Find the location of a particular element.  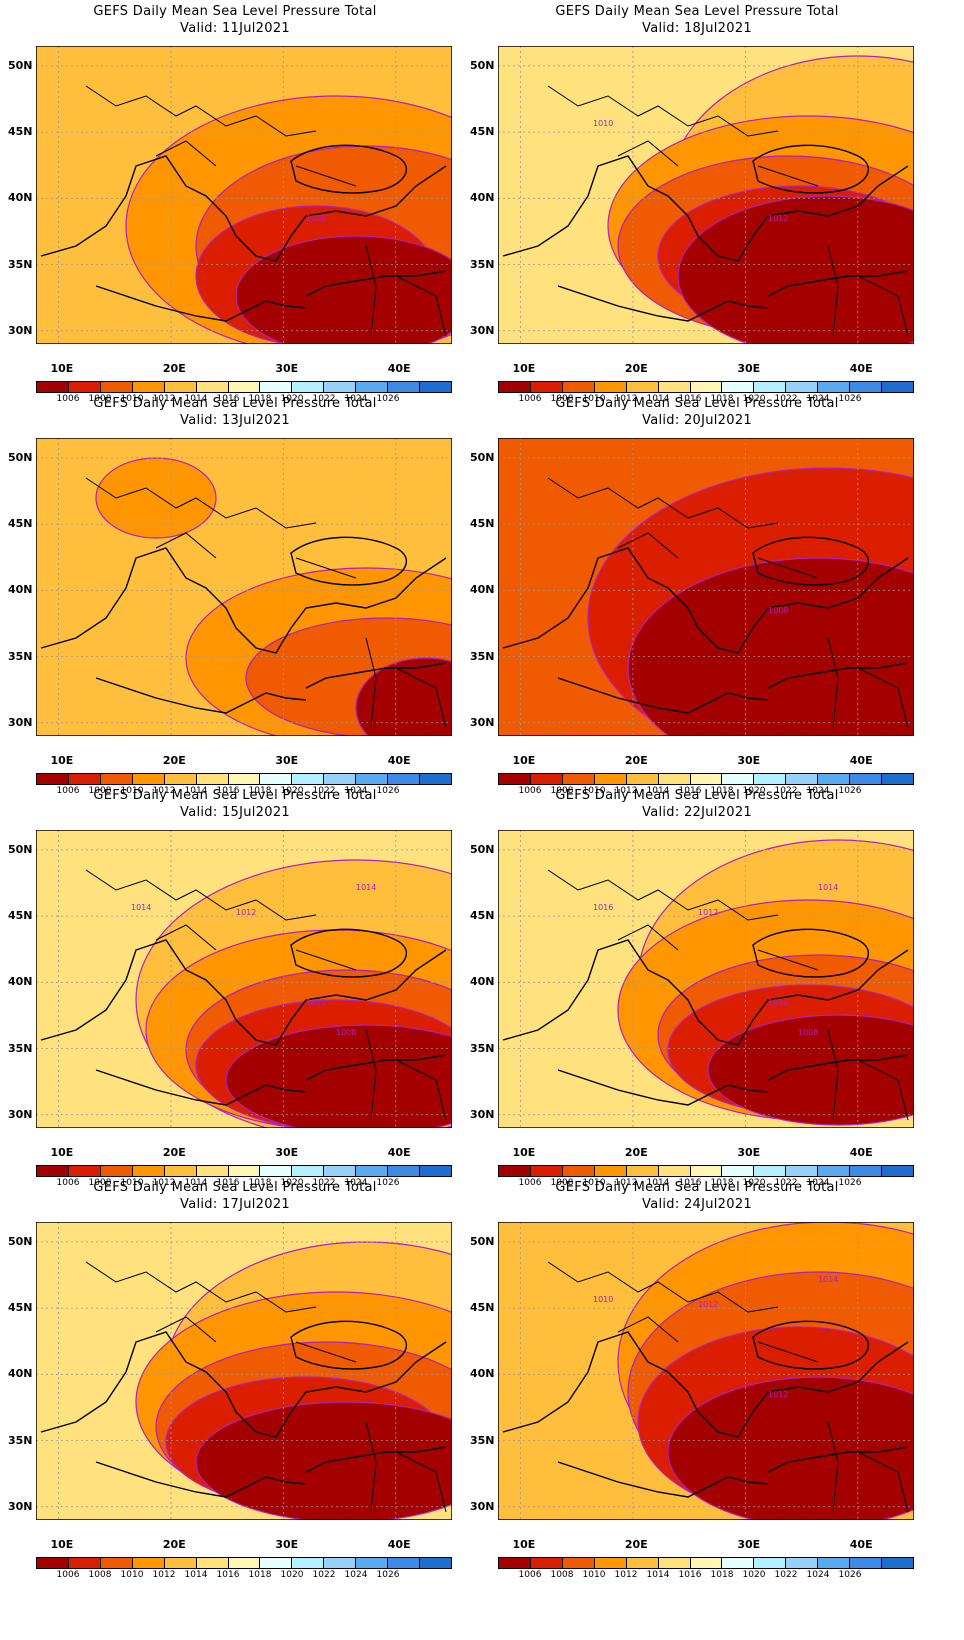

panel-valid-date: Valid: 20Jul2021 is located at coordinates (697, 420).